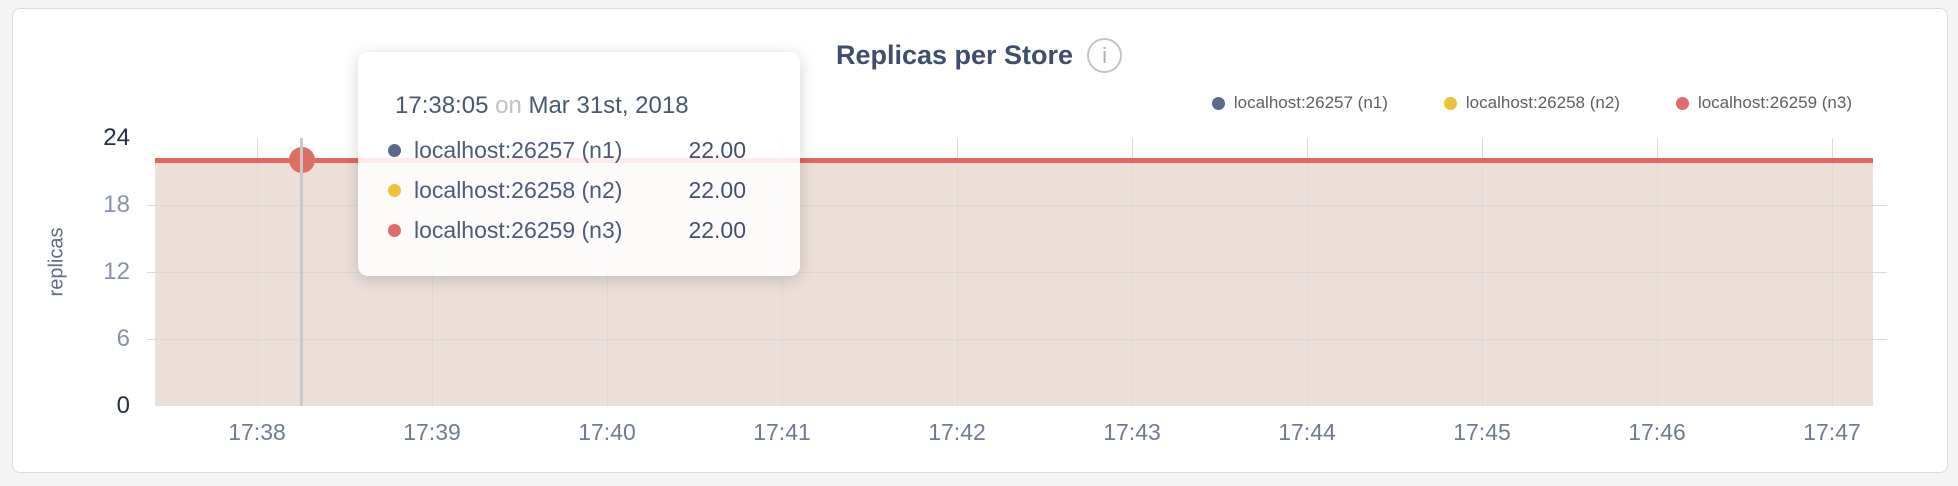  What do you see at coordinates (782, 432) in the screenshot?
I see `x-tick-label: 17:41` at bounding box center [782, 432].